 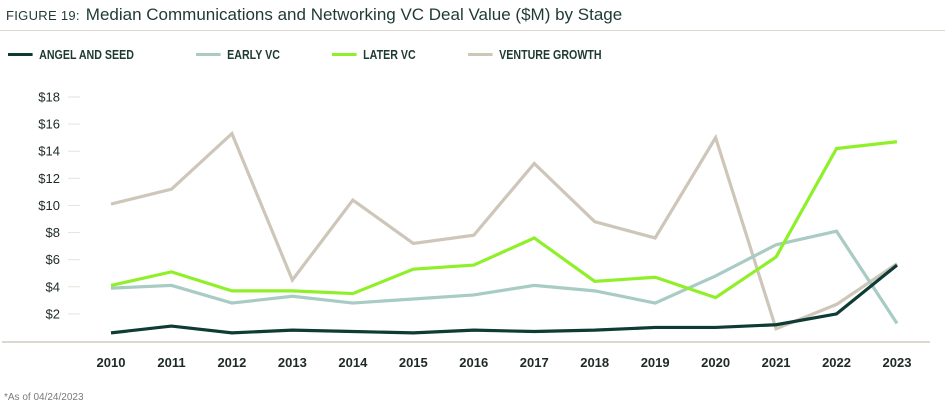 I want to click on x-tick-label: 2011, so click(x=171, y=362).